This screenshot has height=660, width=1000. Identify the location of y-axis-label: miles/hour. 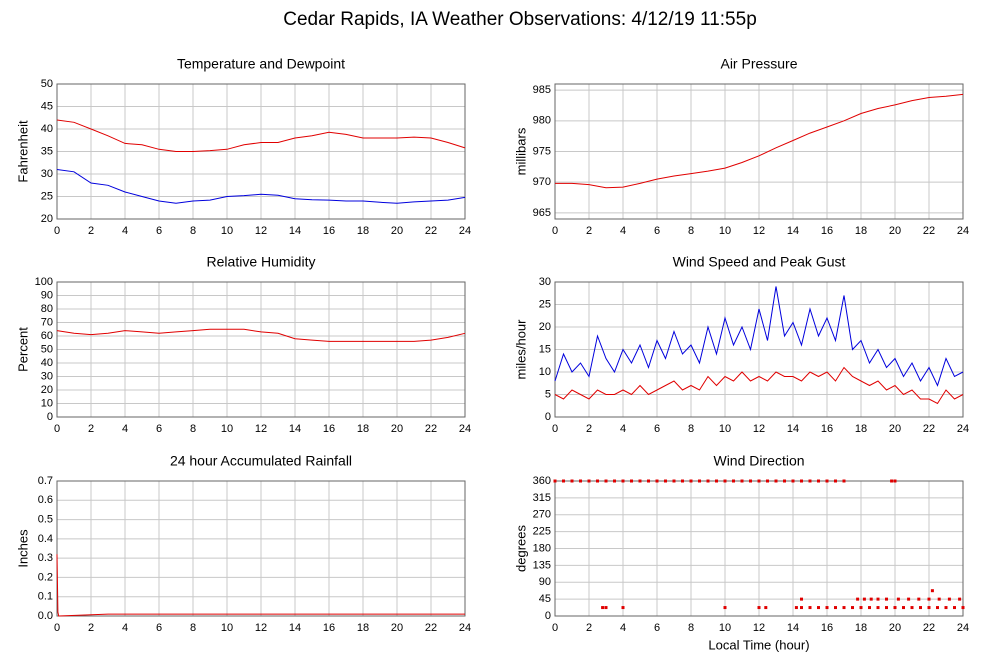
(520, 349).